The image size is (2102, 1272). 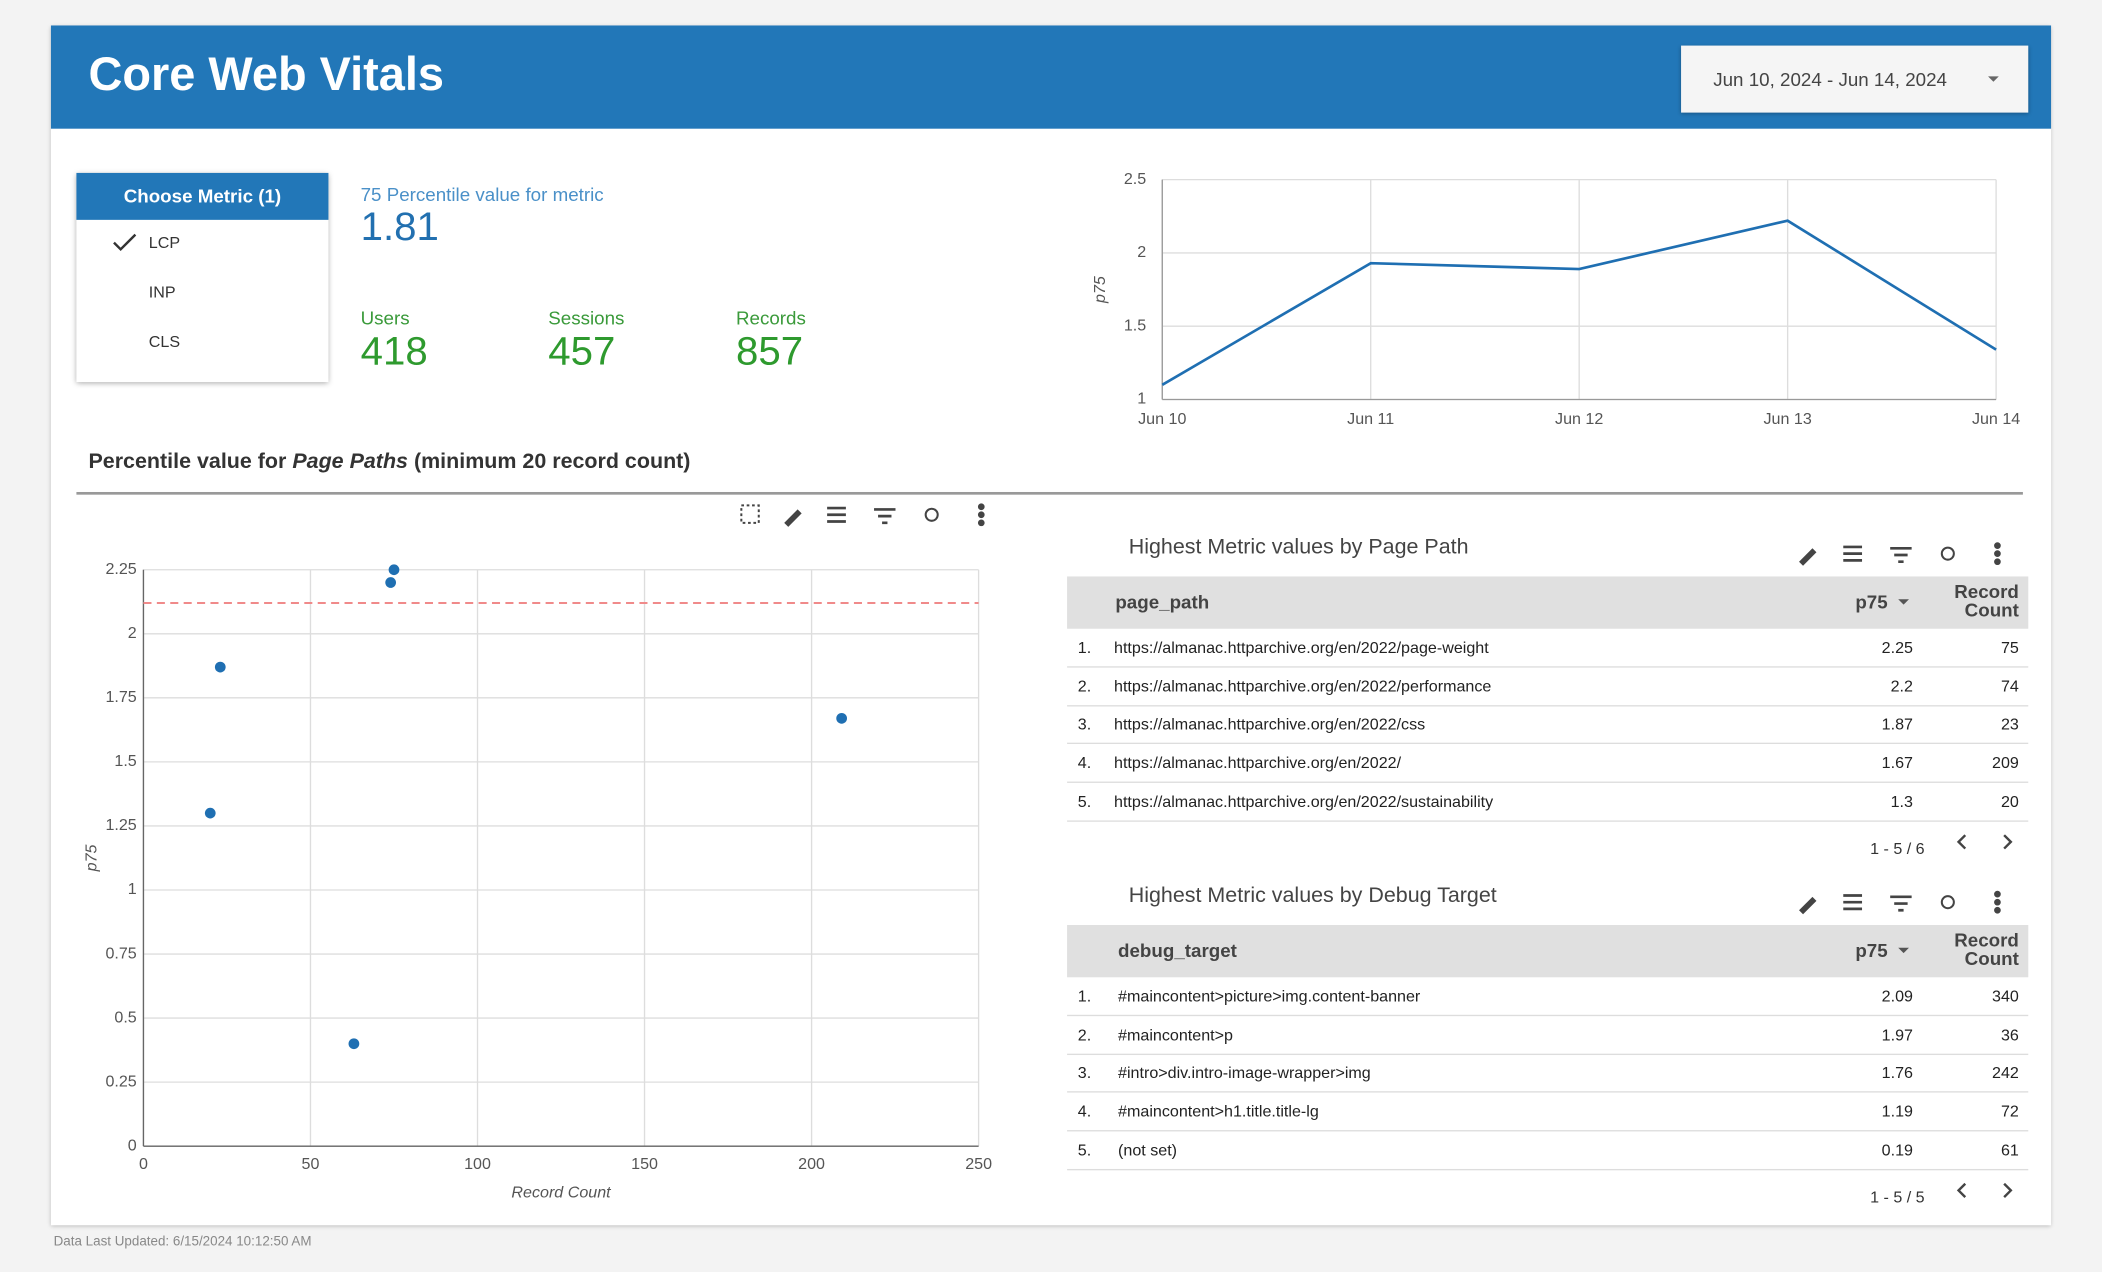 I want to click on x-tick-label: 250, so click(x=978, y=1164).